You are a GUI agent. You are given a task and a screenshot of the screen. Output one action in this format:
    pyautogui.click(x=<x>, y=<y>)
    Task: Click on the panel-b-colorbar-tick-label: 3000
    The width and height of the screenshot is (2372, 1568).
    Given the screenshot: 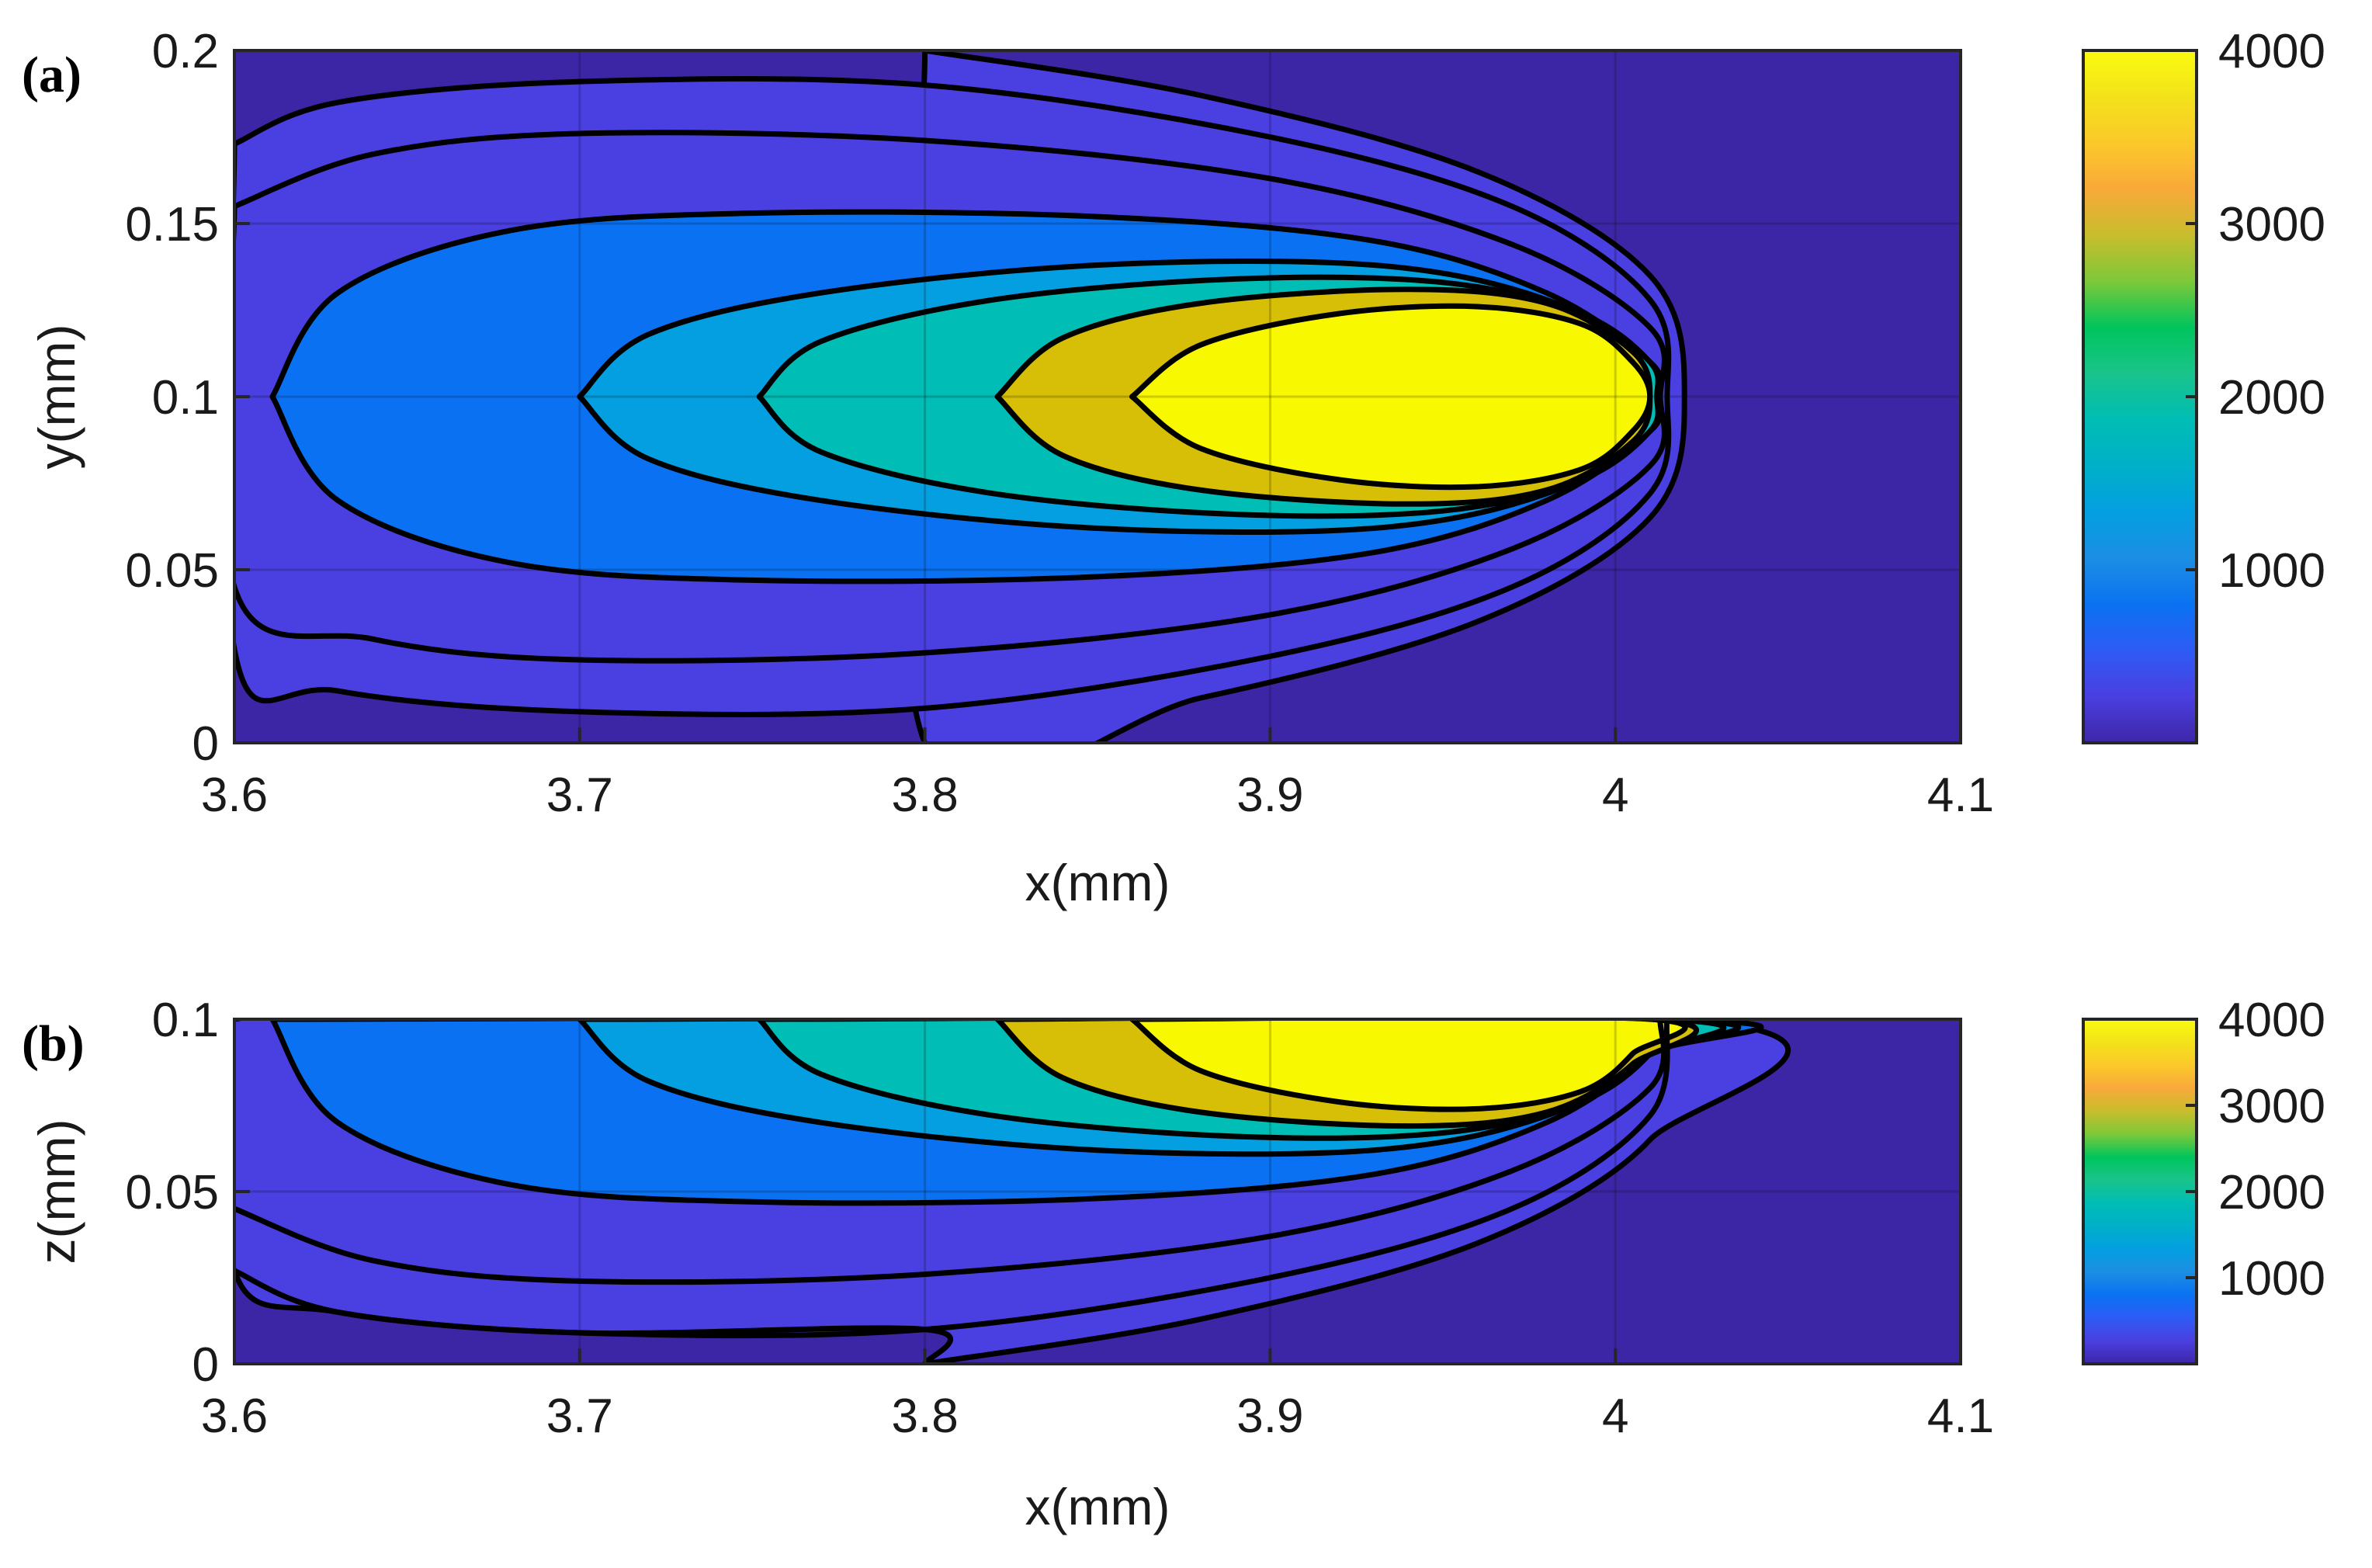 What is the action you would take?
    pyautogui.click(x=2271, y=1106)
    